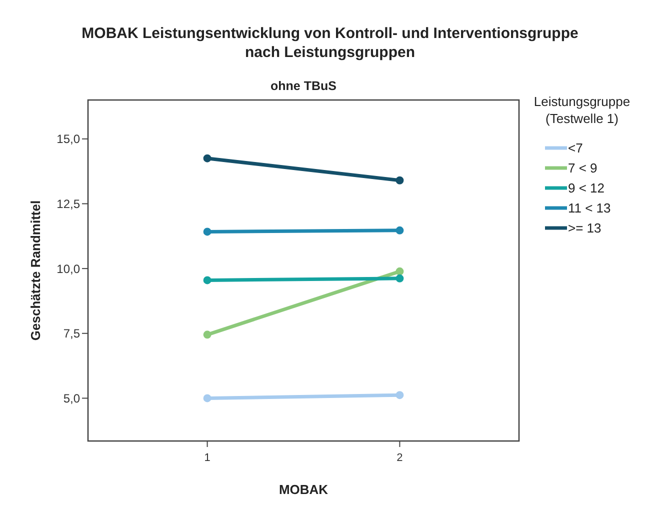  Describe the element at coordinates (35, 270) in the screenshot. I see `y-axis-title: Geschätzte Randmittel` at that location.